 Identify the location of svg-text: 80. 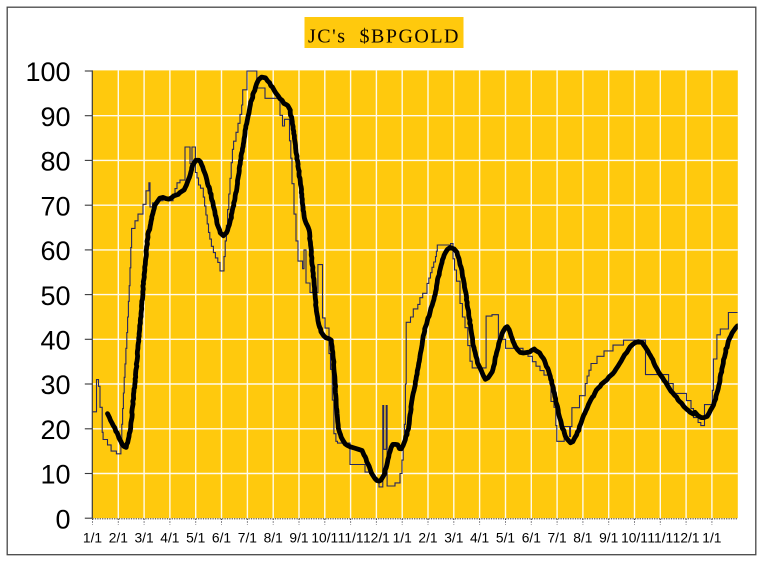
(55, 162).